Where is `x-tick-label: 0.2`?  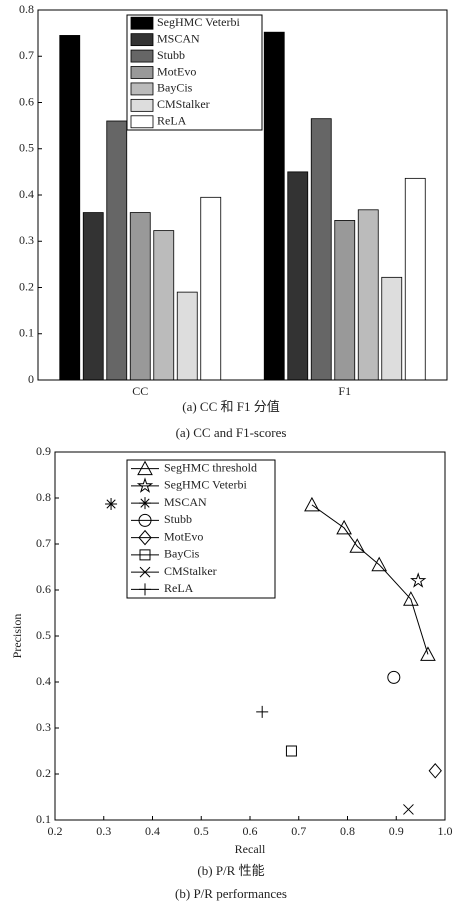 x-tick-label: 0.2 is located at coordinates (55, 831).